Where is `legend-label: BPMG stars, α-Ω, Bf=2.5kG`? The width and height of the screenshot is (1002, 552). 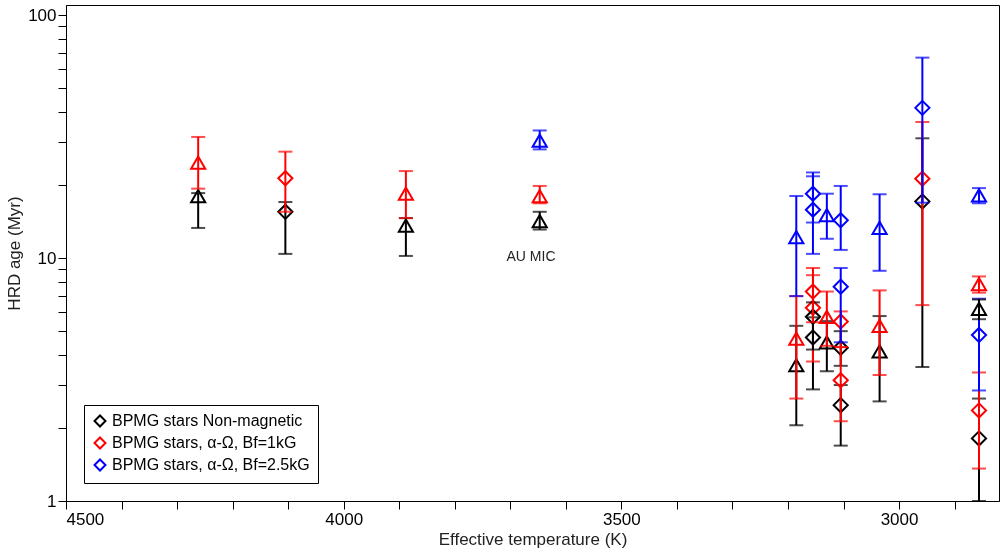 legend-label: BPMG stars, α-Ω, Bf=2.5kG is located at coordinates (211, 464).